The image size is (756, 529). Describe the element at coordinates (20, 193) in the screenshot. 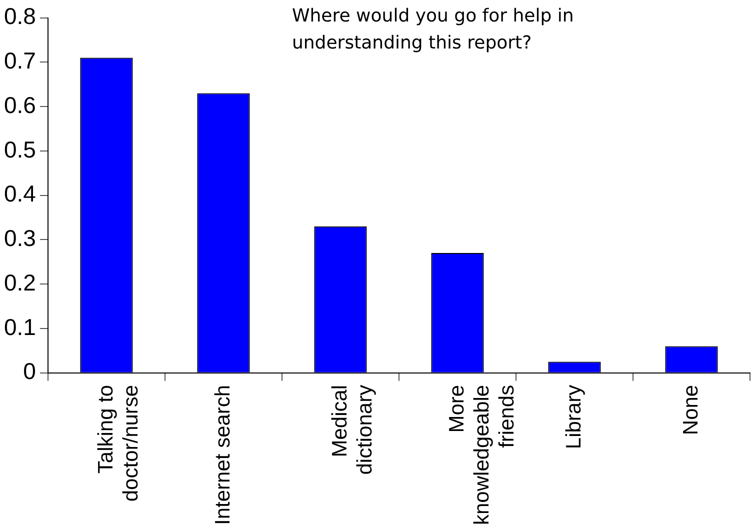

I see `y-tick-label: 0.4` at that location.